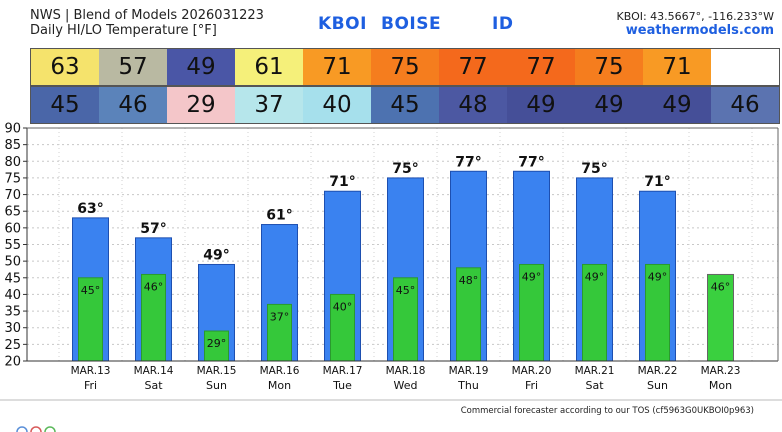 The image size is (782, 432). Describe the element at coordinates (12, 345) in the screenshot. I see `y-tick-label: 25` at that location.